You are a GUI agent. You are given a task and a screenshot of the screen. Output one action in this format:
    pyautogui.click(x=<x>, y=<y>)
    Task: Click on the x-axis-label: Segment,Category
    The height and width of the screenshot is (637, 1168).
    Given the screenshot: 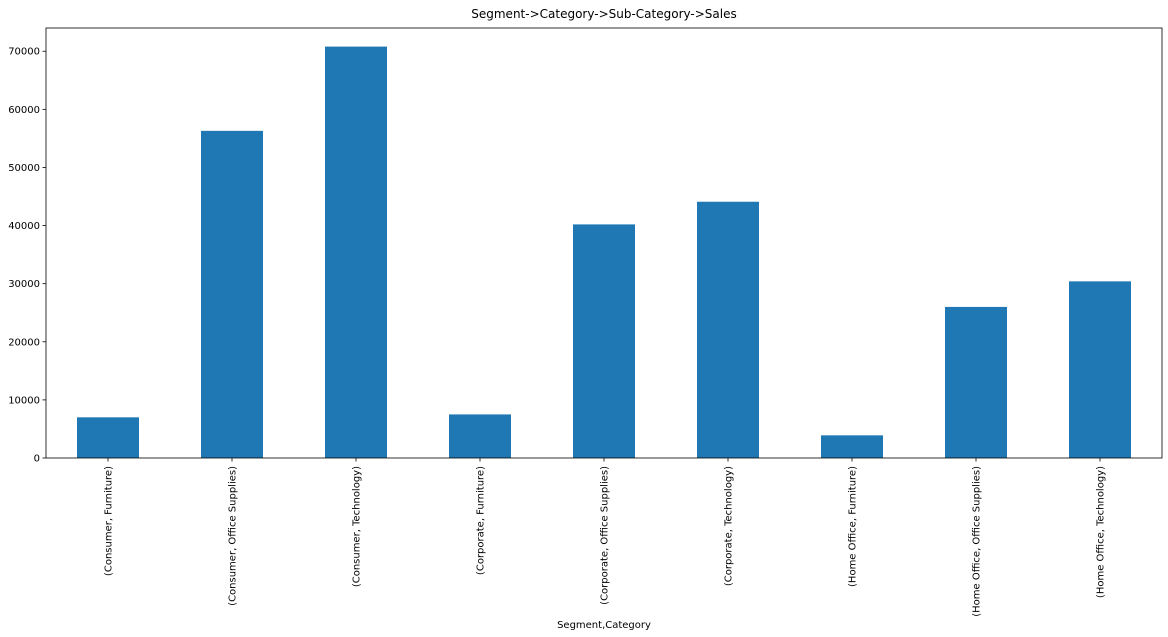 What is the action you would take?
    pyautogui.click(x=604, y=625)
    